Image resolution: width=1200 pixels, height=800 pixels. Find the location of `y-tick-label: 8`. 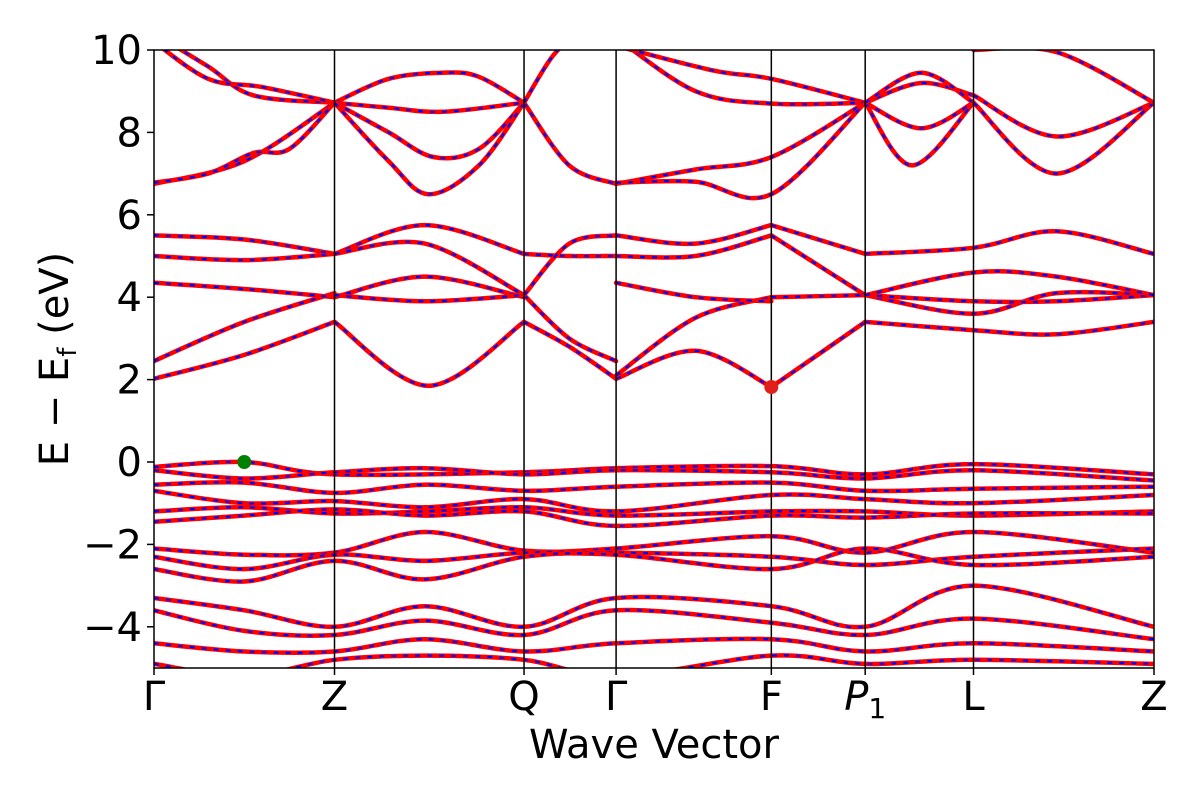

y-tick-label: 8 is located at coordinates (129, 133).